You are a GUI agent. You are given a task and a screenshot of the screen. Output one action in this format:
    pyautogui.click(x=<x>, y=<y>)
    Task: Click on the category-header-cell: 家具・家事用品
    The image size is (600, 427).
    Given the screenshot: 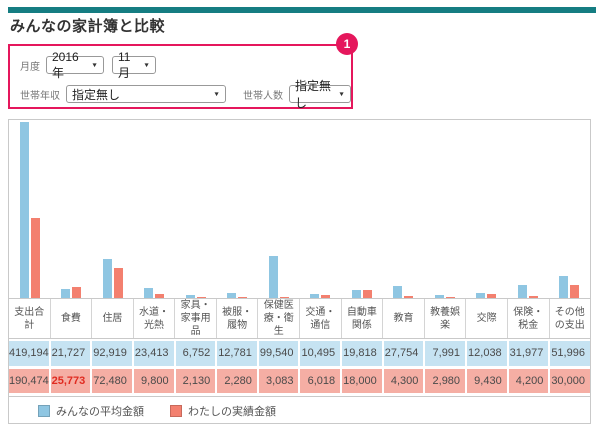 What is the action you would take?
    pyautogui.click(x=196, y=318)
    